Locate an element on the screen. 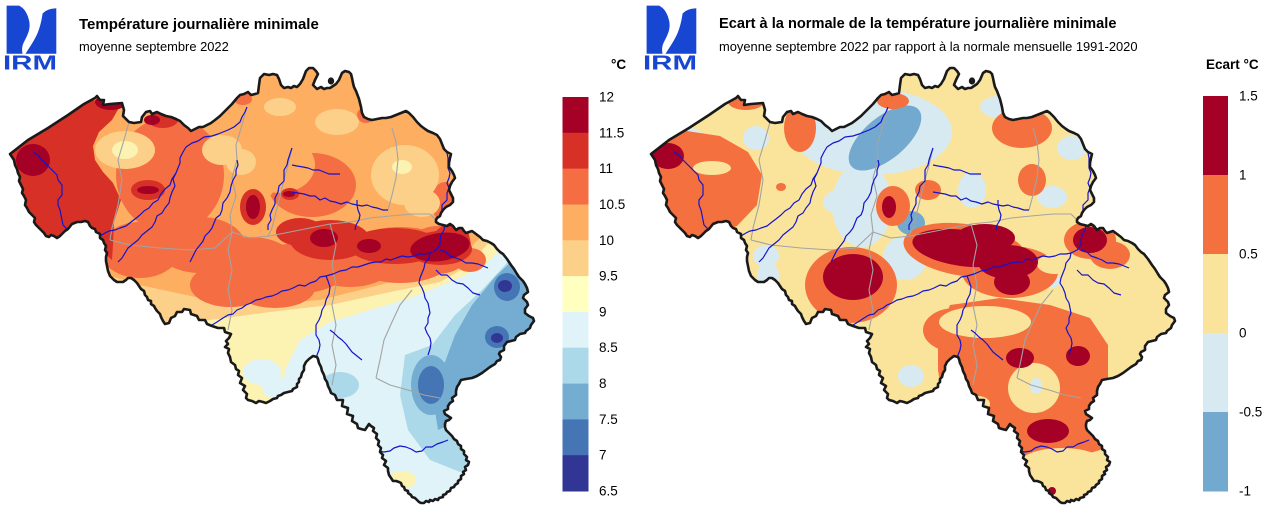  svg-text: 1 is located at coordinates (1243, 175).